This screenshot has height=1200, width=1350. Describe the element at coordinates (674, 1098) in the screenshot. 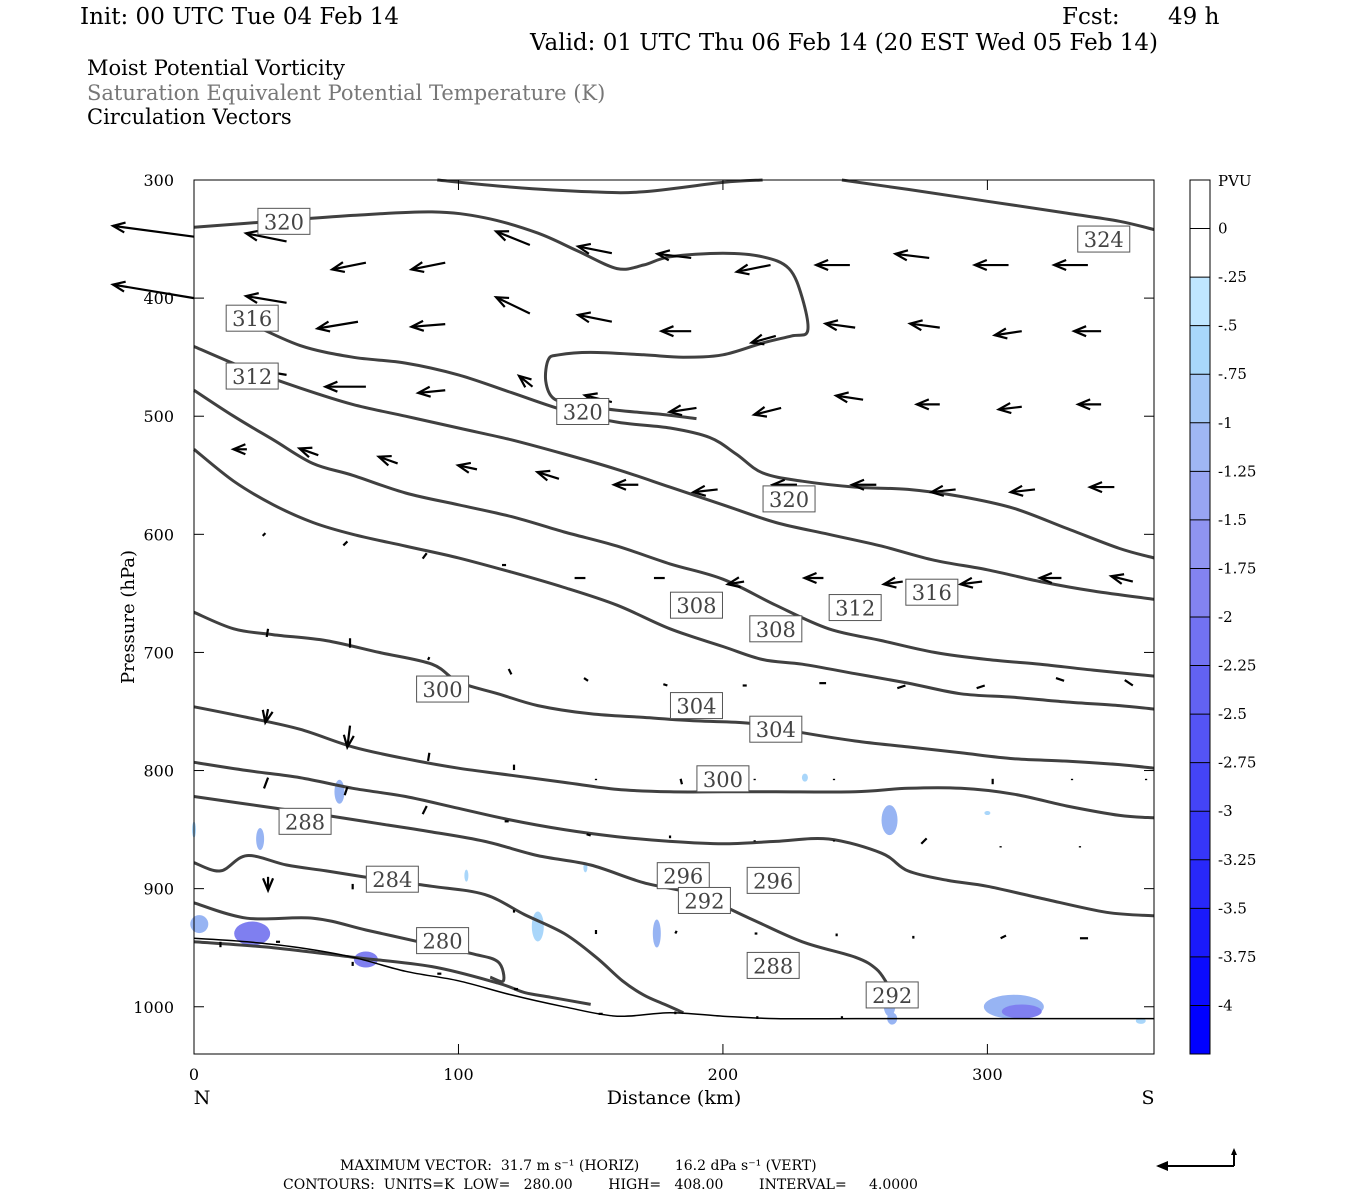

I see `x-axis-label: Distance (km)` at that location.